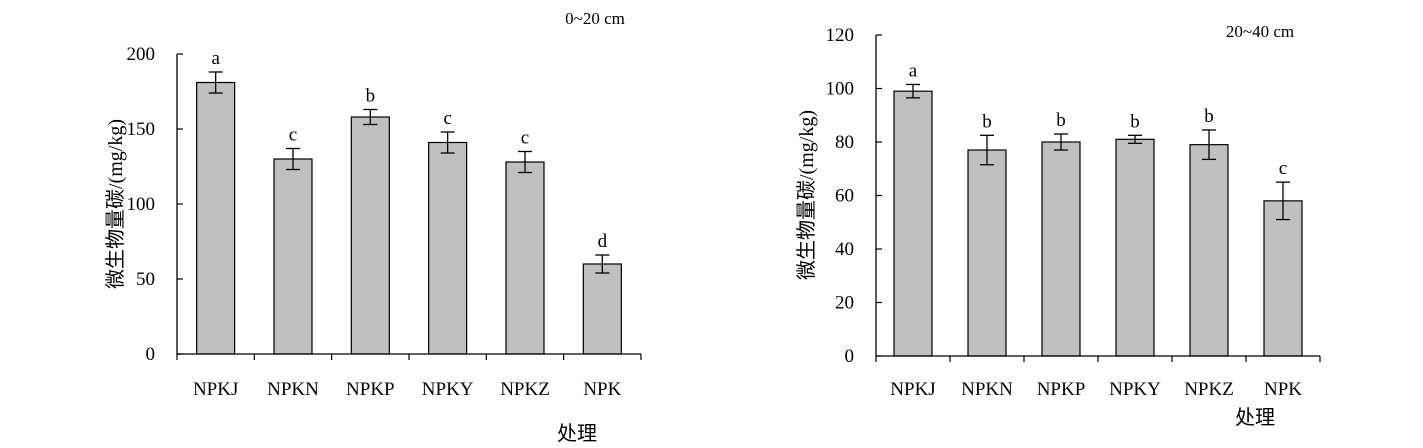  Describe the element at coordinates (844, 303) in the screenshot. I see `y-tick-label: 20` at that location.